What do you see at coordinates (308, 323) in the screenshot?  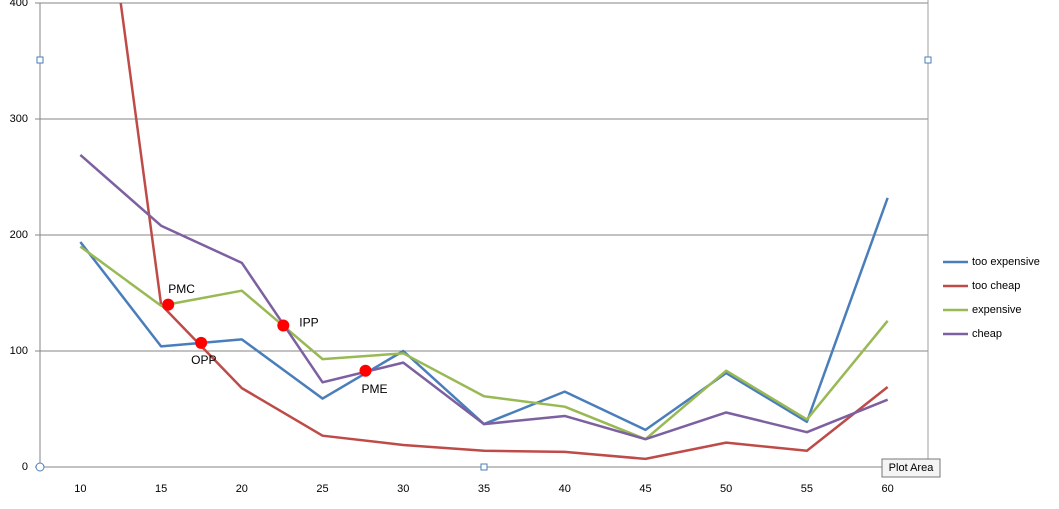 I see `marker-label: IPP` at bounding box center [308, 323].